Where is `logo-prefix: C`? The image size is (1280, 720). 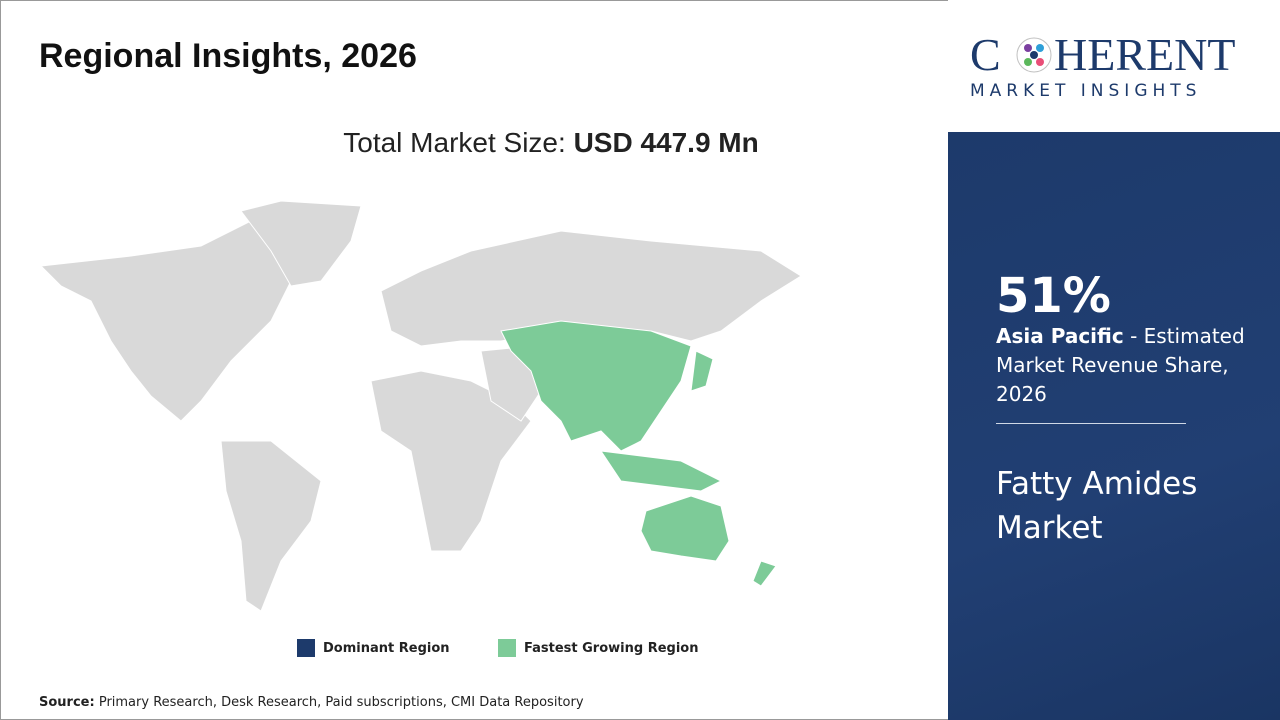 logo-prefix: C is located at coordinates (985, 54).